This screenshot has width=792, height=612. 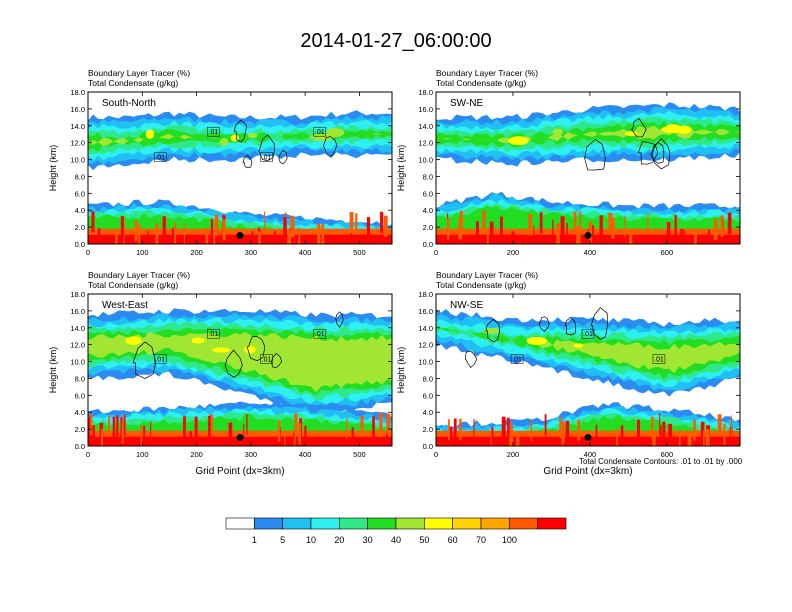 I want to click on x-tick-label: 200, so click(x=513, y=454).